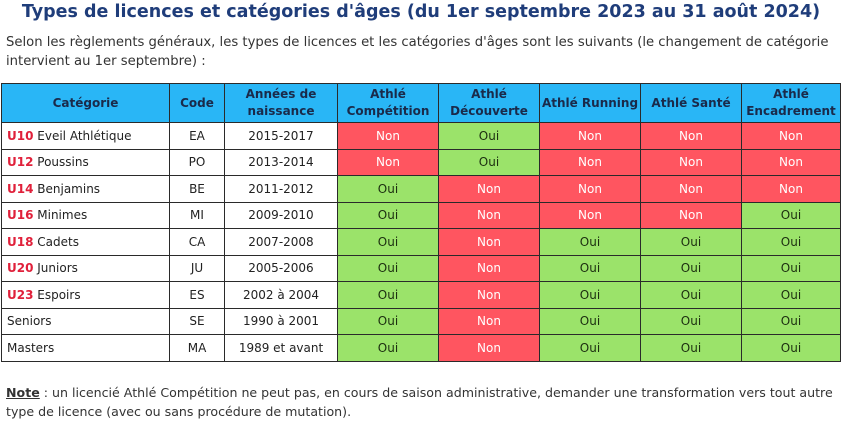 This screenshot has width=842, height=422. Describe the element at coordinates (20, 188) in the screenshot. I see `category-prefix: U14` at that location.